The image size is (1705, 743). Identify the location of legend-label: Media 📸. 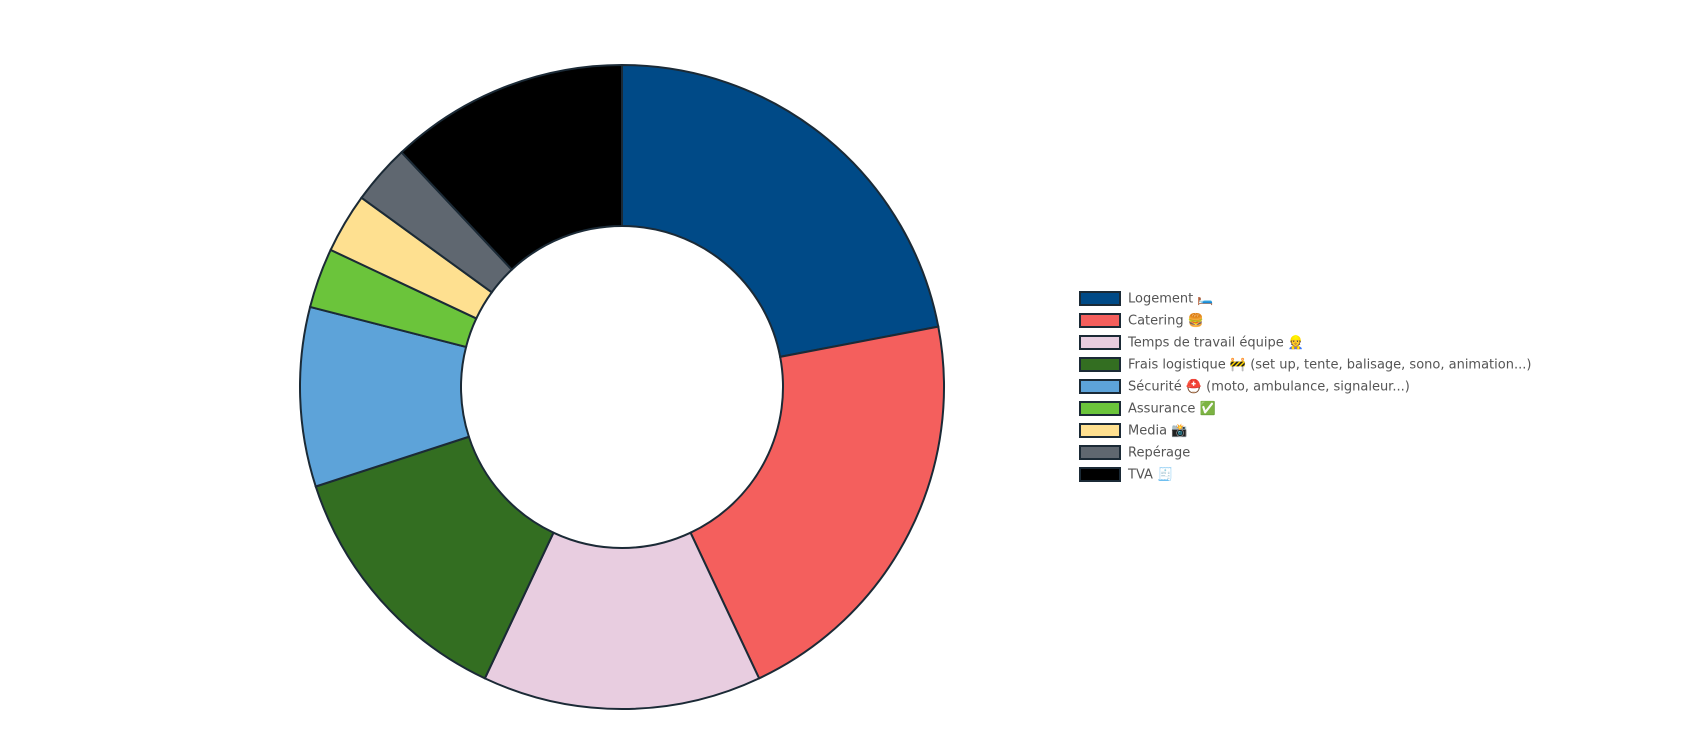
(1157, 431).